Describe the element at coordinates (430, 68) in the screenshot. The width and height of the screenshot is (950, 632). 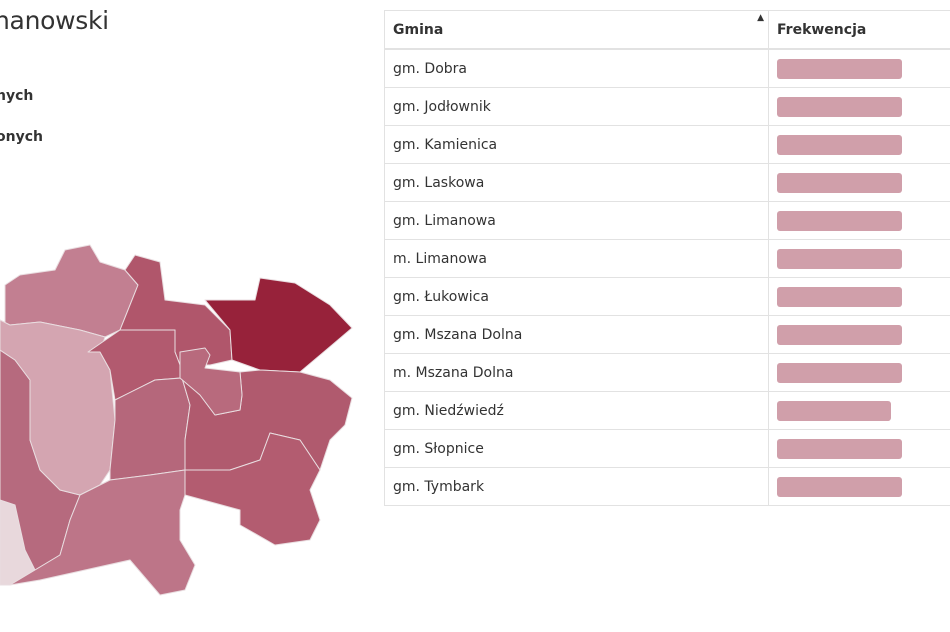
I see `gmina-name: gm. Dobra` at that location.